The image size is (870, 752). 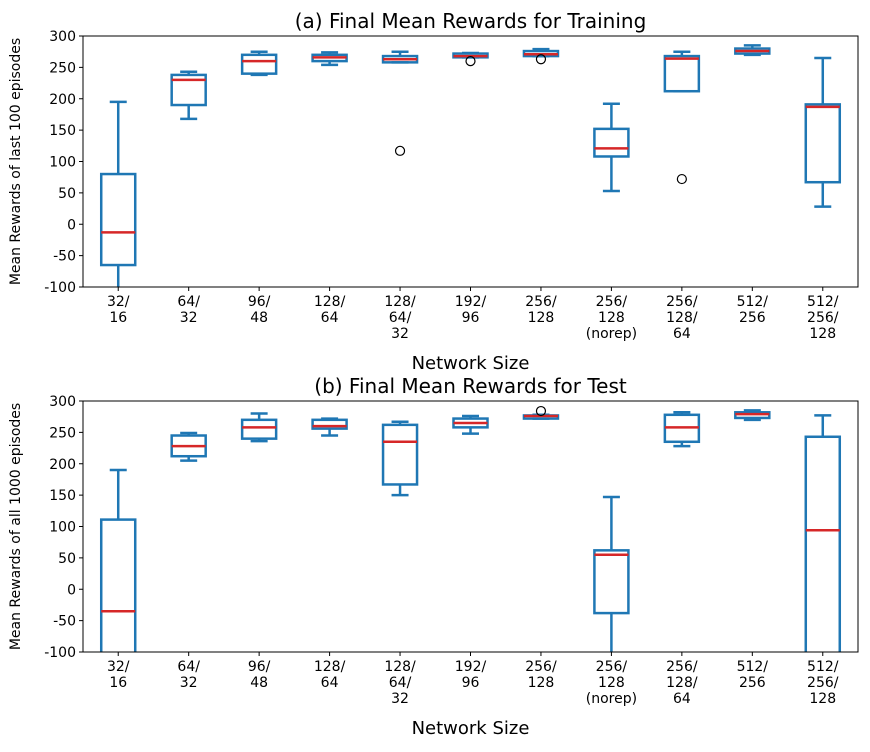 I want to click on y-axis-label: Mean Rewards of last 100 episodes, so click(x=16, y=161).